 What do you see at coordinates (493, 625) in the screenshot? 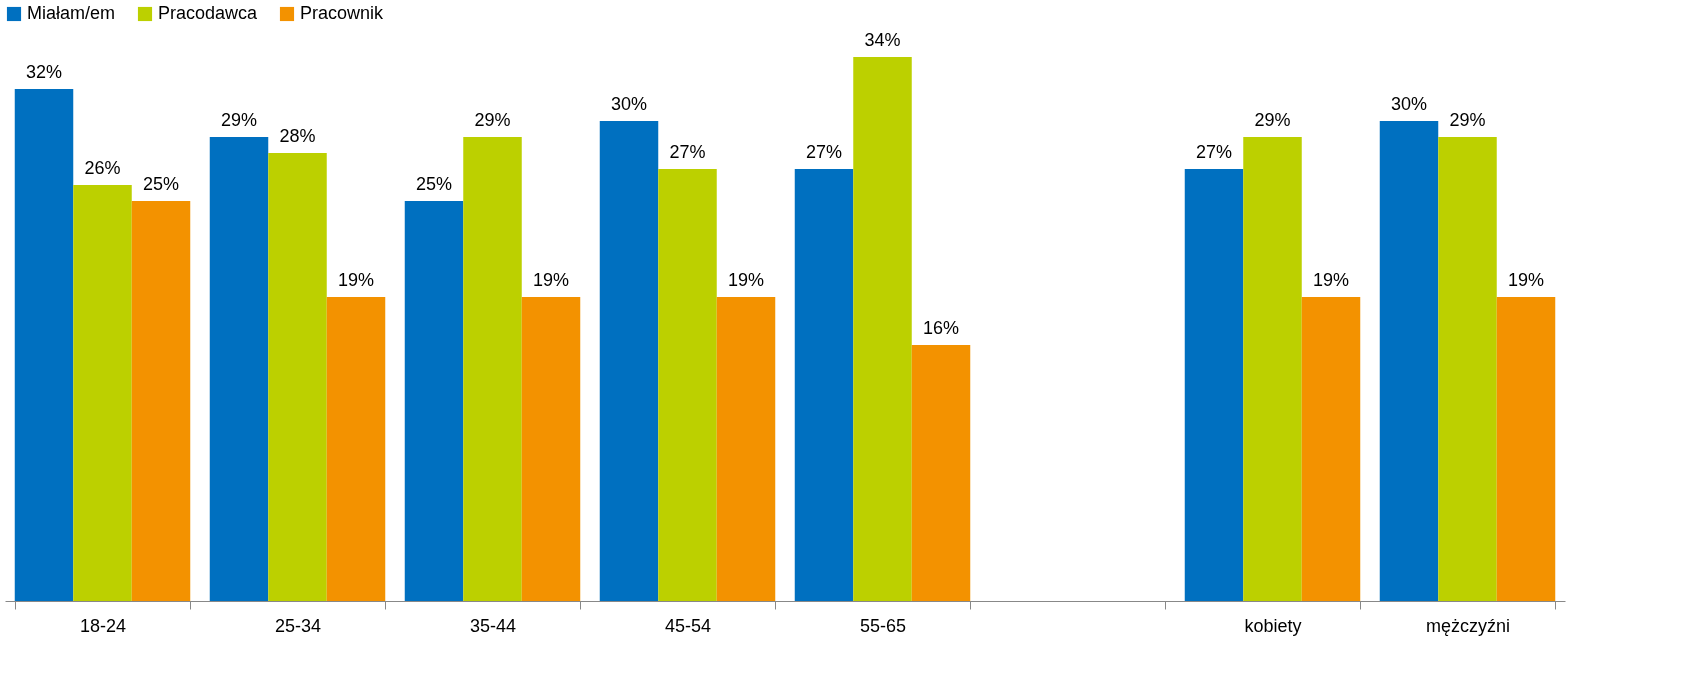
I see `x-tick-label: 35-44` at bounding box center [493, 625].